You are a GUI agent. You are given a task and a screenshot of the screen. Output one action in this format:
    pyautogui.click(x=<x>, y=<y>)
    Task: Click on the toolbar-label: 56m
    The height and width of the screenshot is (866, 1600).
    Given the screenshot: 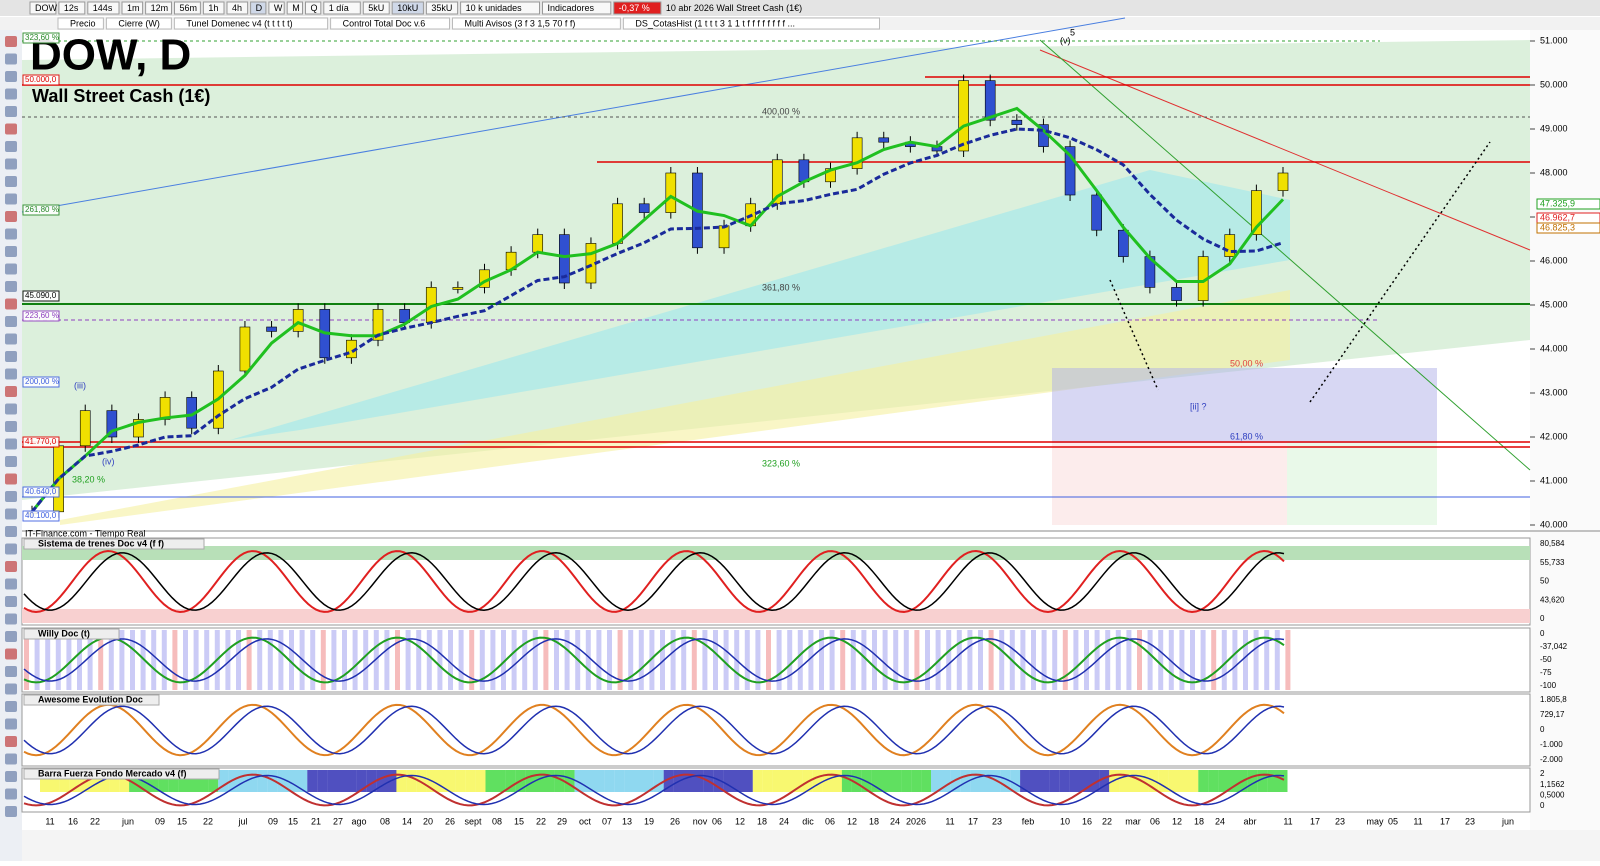 What is the action you would take?
    pyautogui.click(x=189, y=8)
    